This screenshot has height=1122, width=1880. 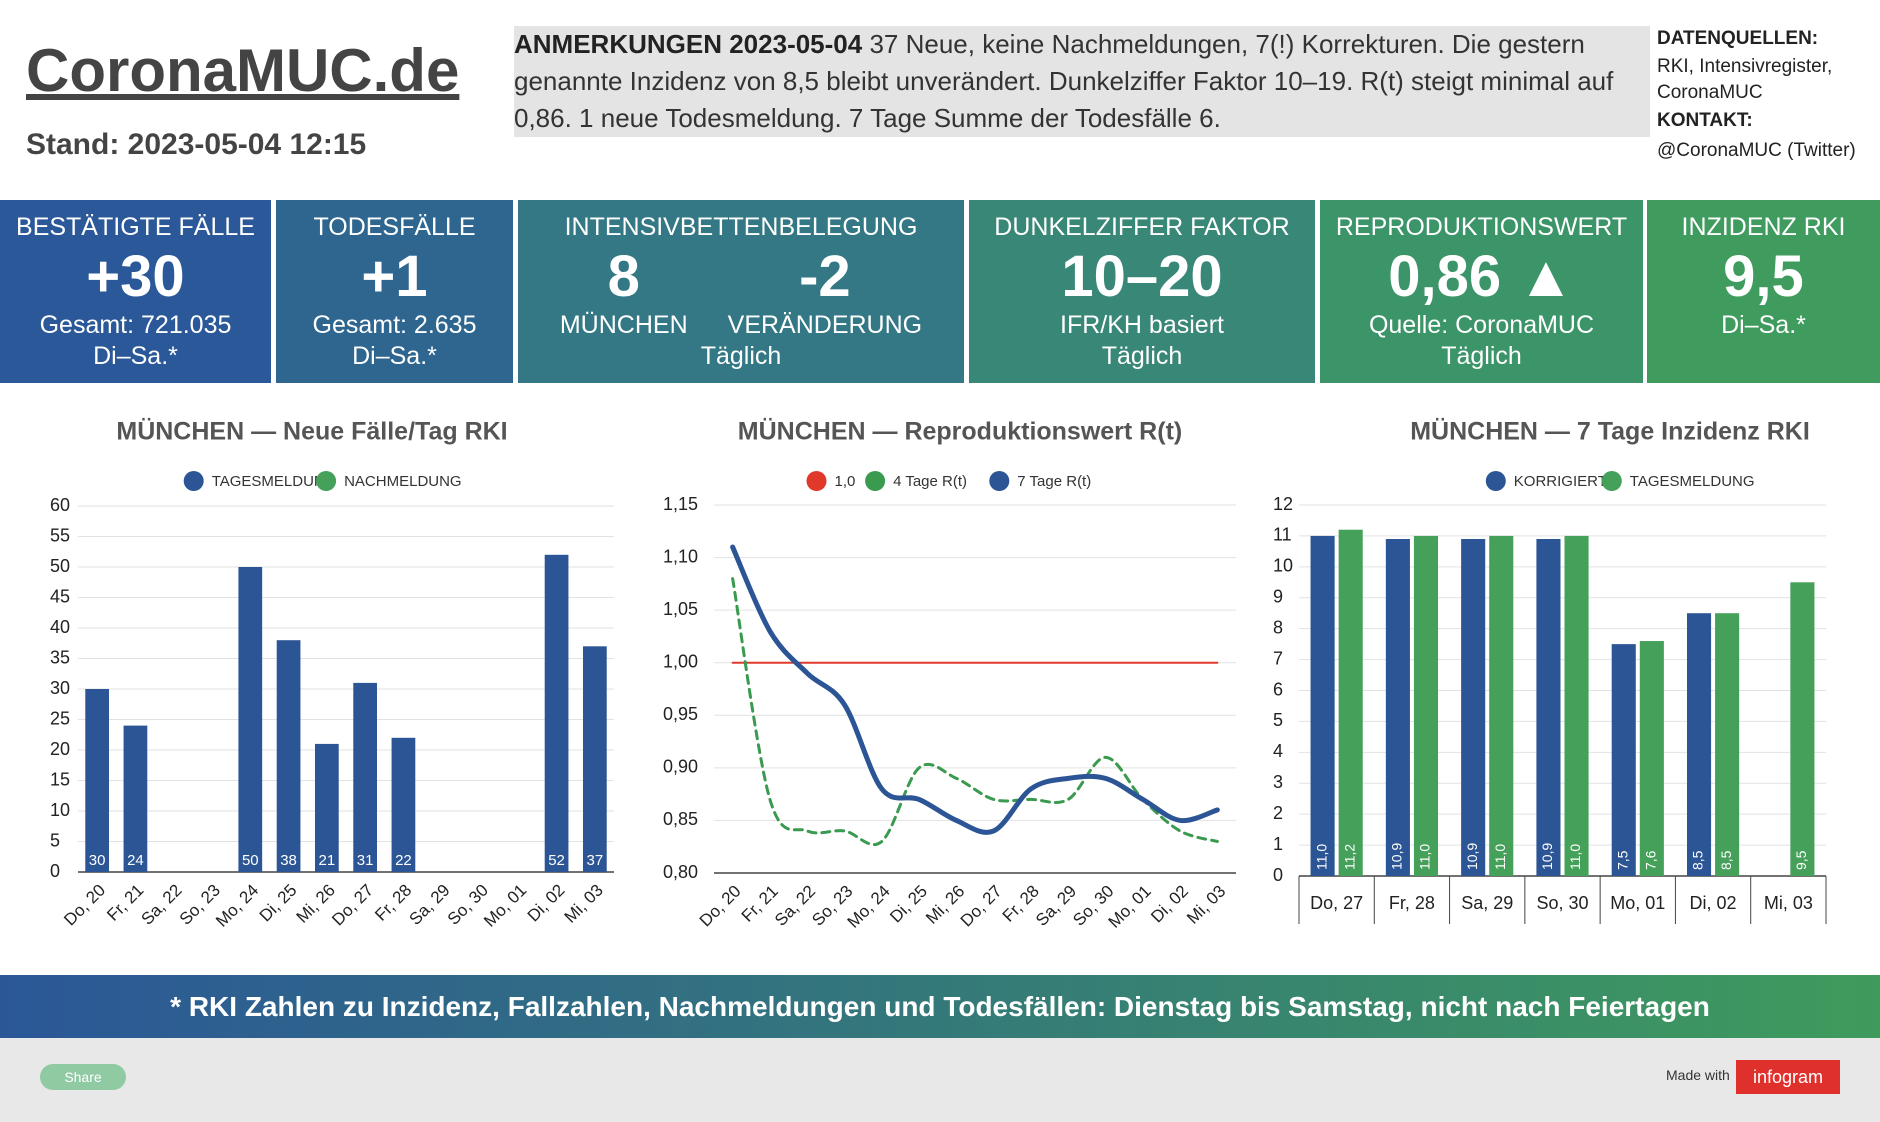 I want to click on kpi-value: 10–20, so click(x=1142, y=276).